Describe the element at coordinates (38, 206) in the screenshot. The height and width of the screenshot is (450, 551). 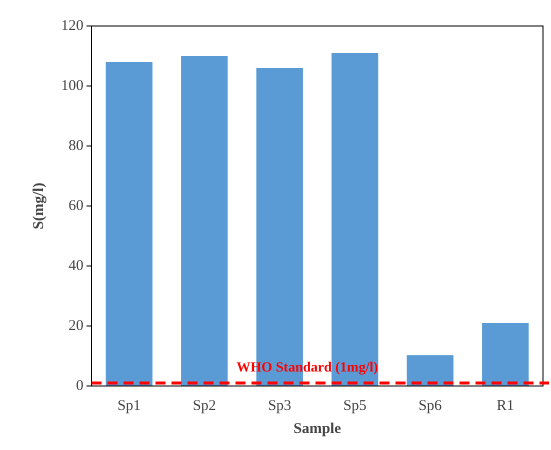
I see `y-axis-title: S(mg/l)` at that location.